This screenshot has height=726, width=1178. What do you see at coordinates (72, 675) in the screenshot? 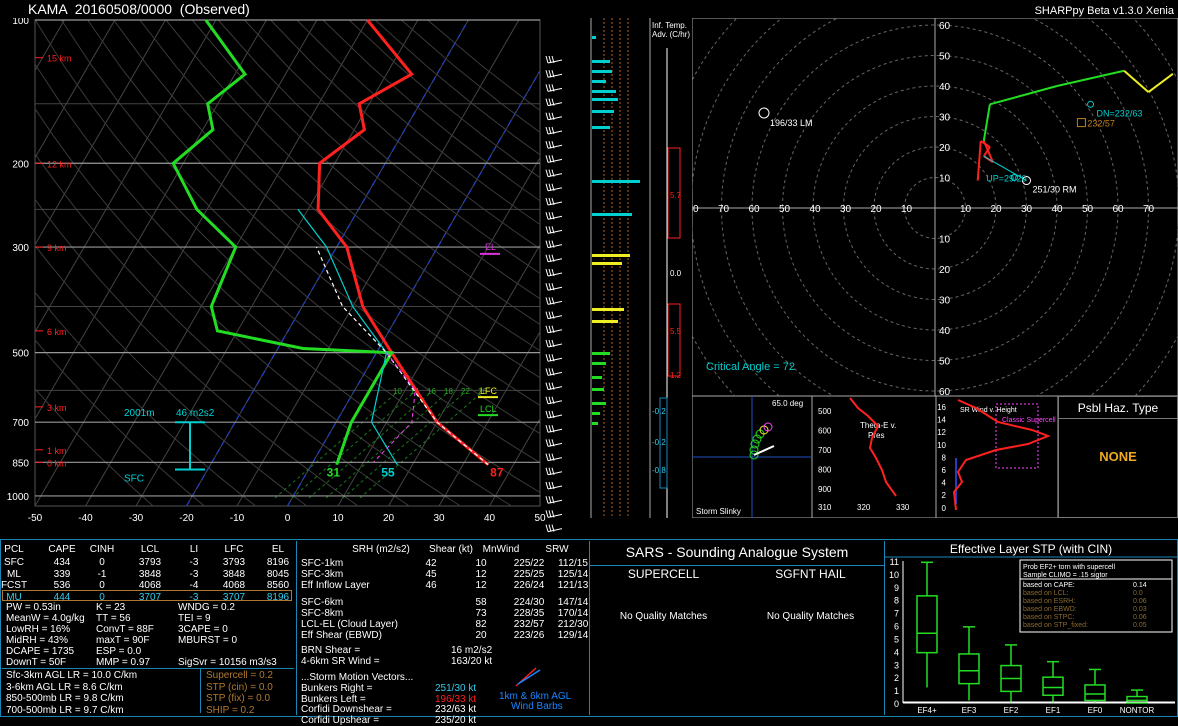
I see `lapse-rate: Sfc-3km AGL LR = 10.0 C/km` at bounding box center [72, 675].